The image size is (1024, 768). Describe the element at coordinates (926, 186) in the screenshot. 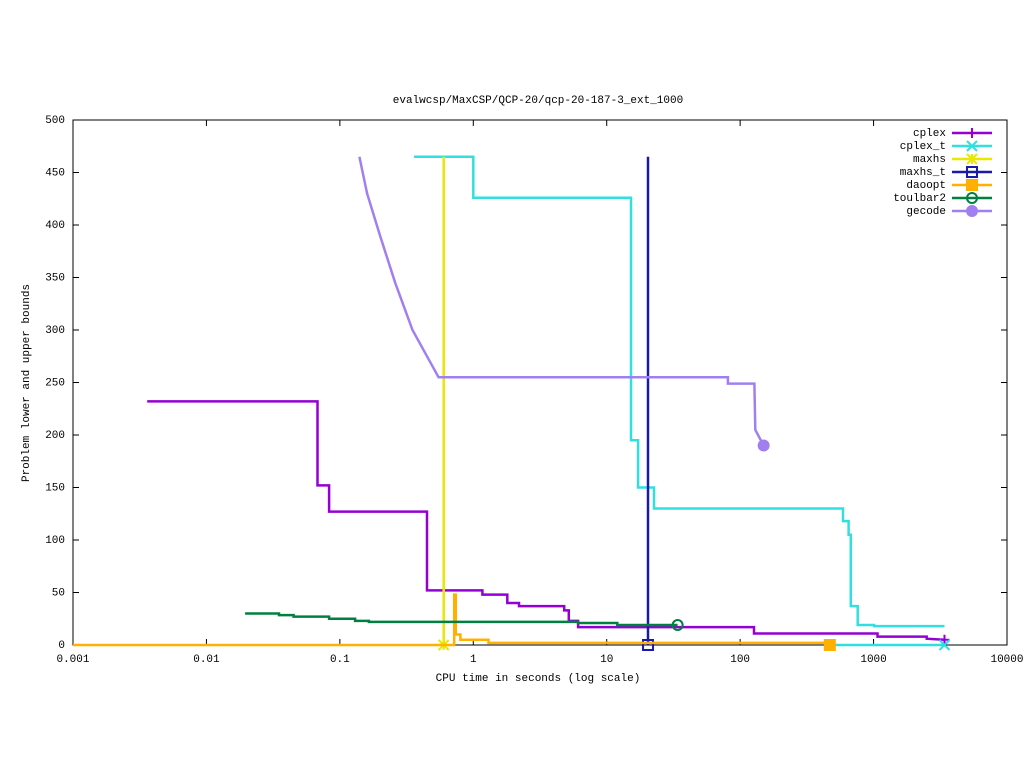

I see `legend-label: daoopt` at that location.